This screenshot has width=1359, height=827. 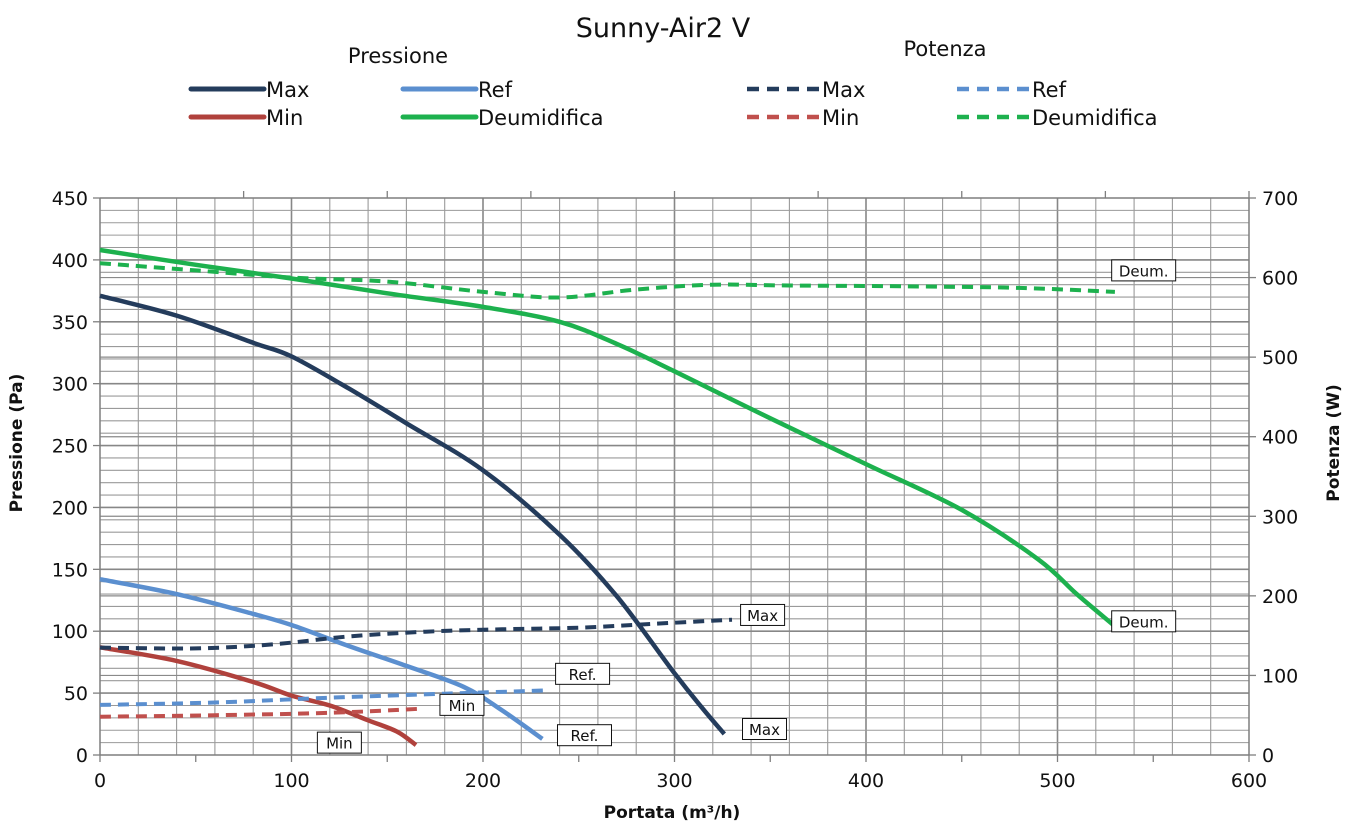 I want to click on y-tick-label: 400, so click(x=70, y=261).